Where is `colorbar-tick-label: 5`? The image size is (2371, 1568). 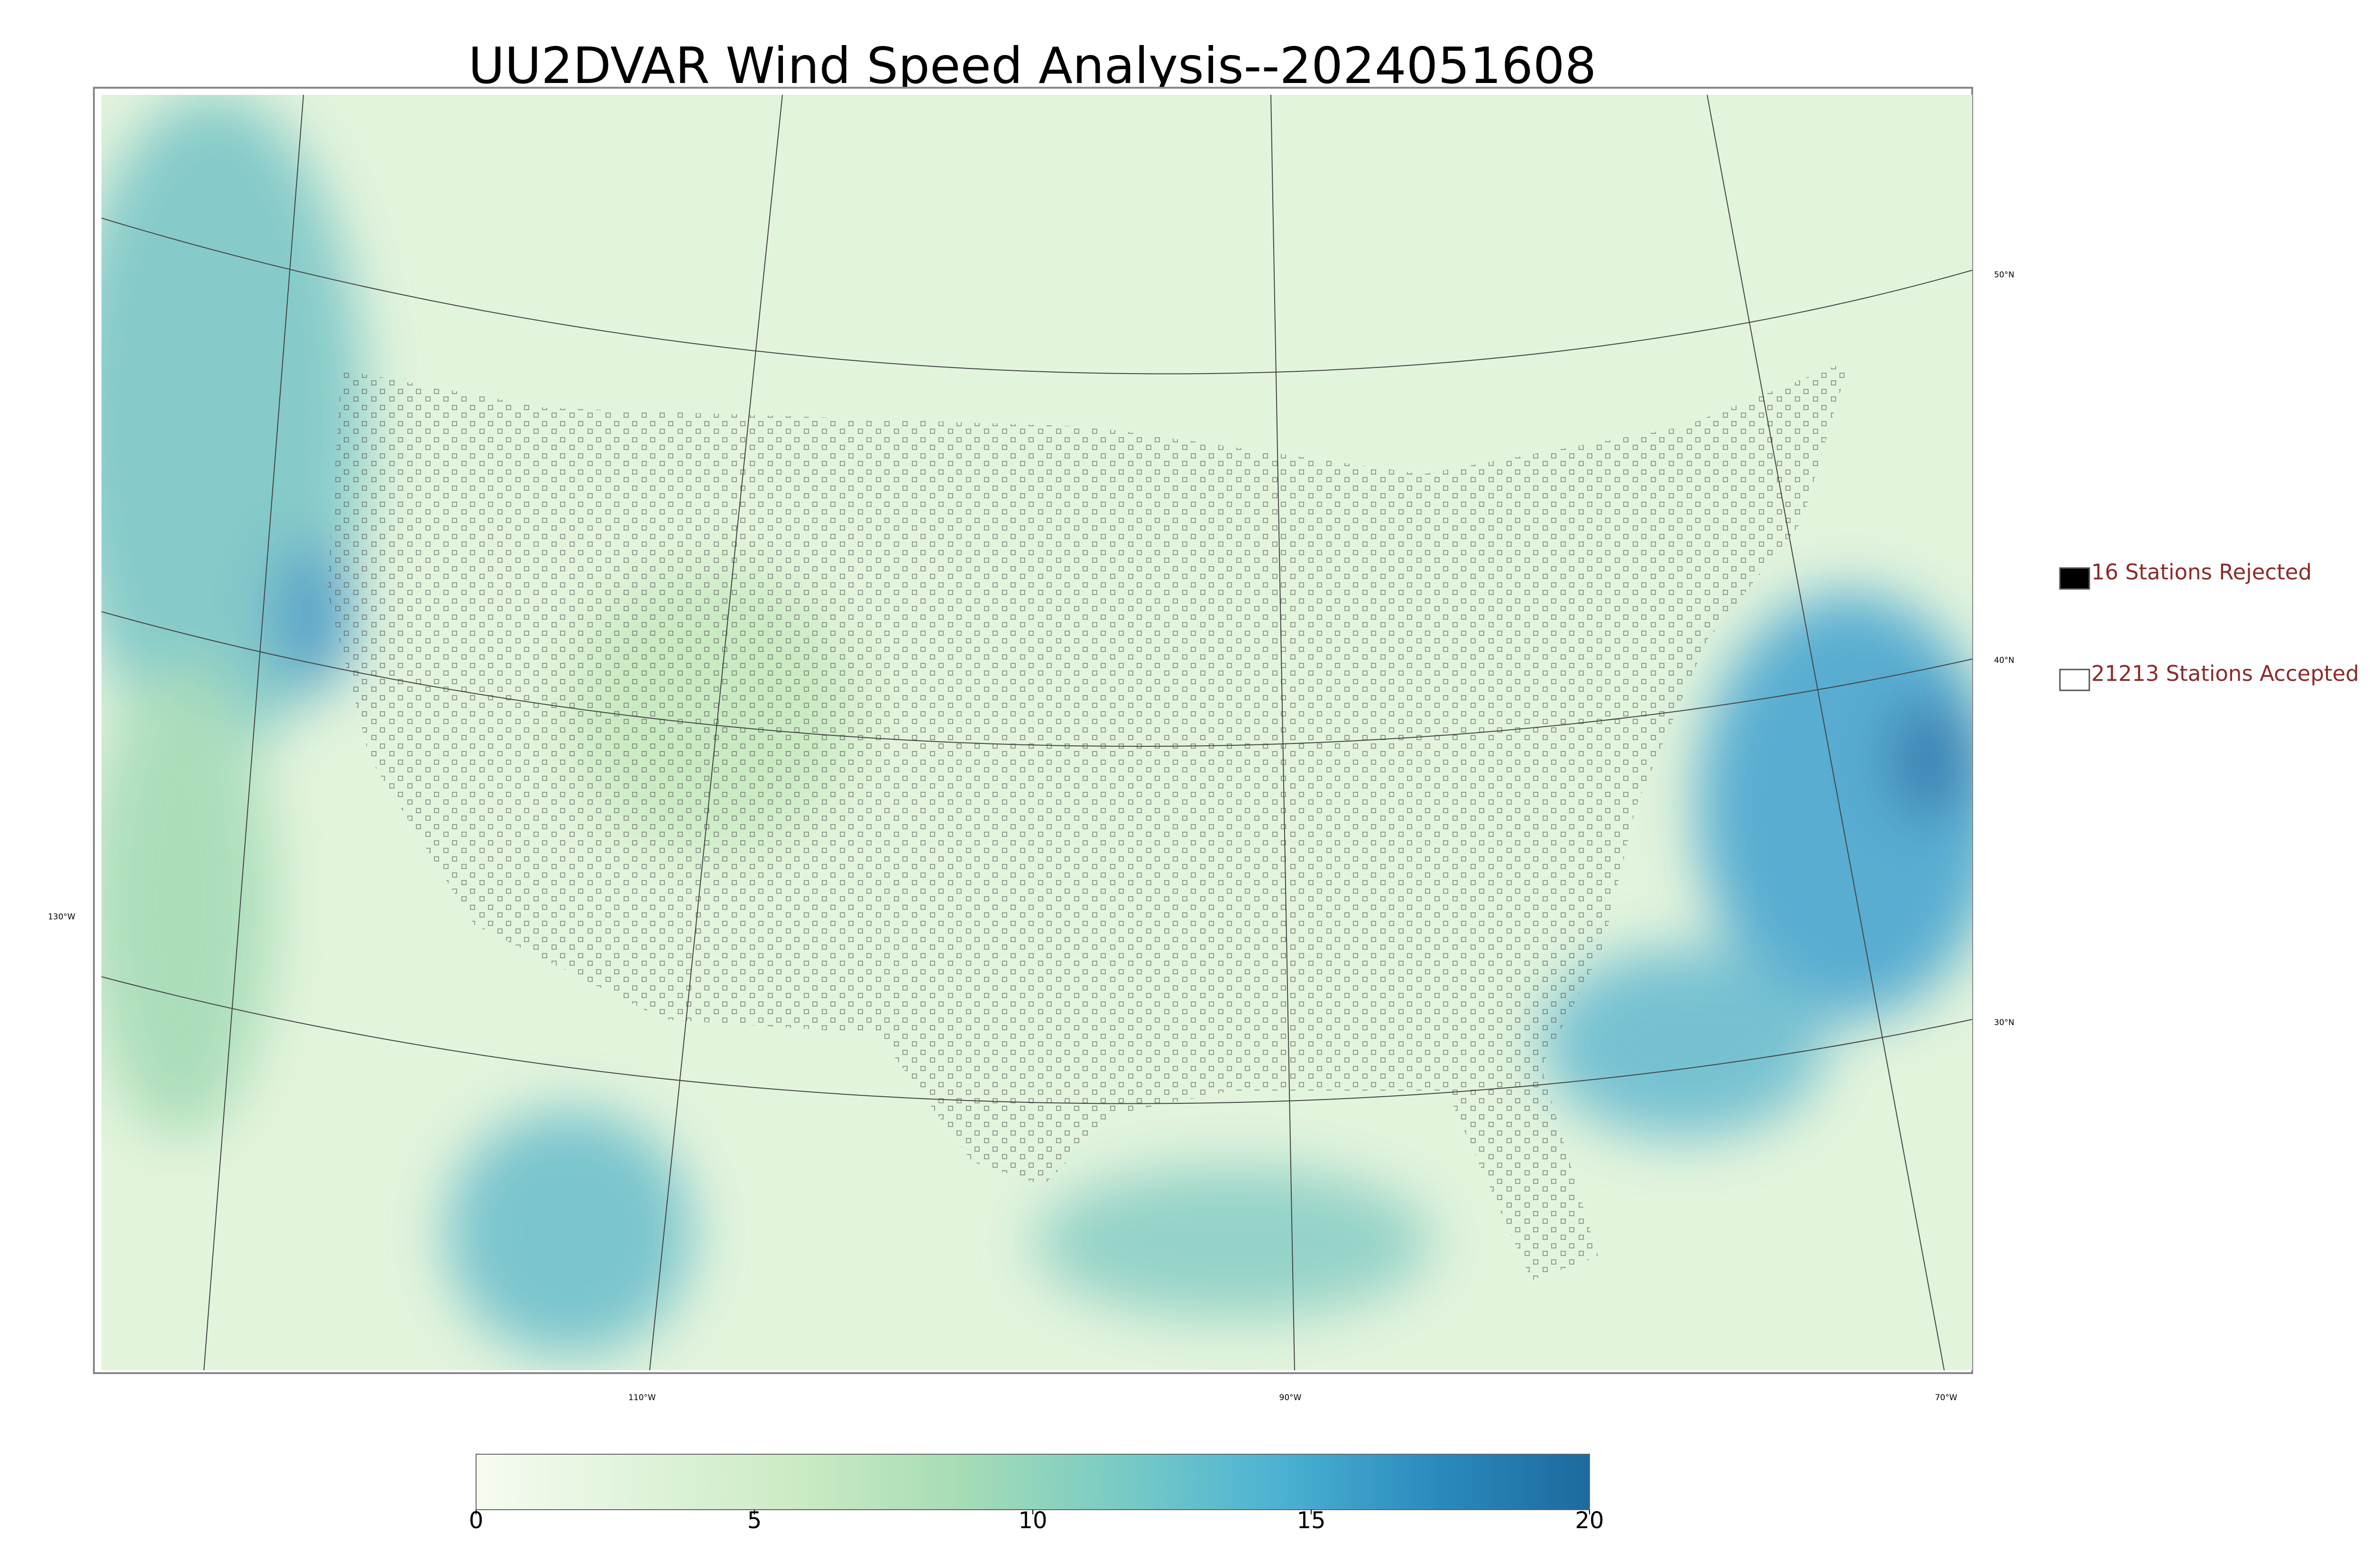 colorbar-tick-label: 5 is located at coordinates (754, 1520).